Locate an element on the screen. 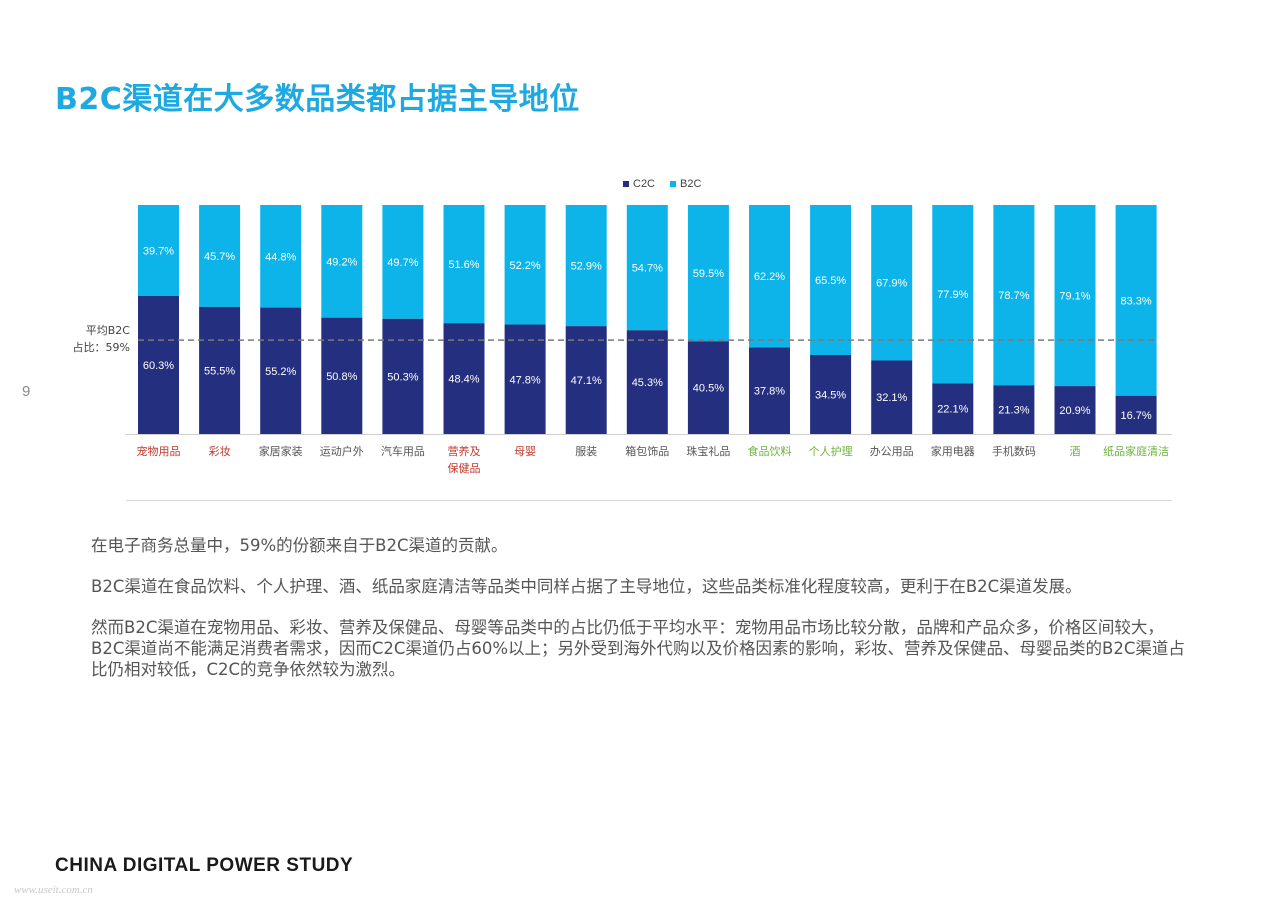 The height and width of the screenshot is (905, 1280). legend-label-b2c: B2C is located at coordinates (690, 184).